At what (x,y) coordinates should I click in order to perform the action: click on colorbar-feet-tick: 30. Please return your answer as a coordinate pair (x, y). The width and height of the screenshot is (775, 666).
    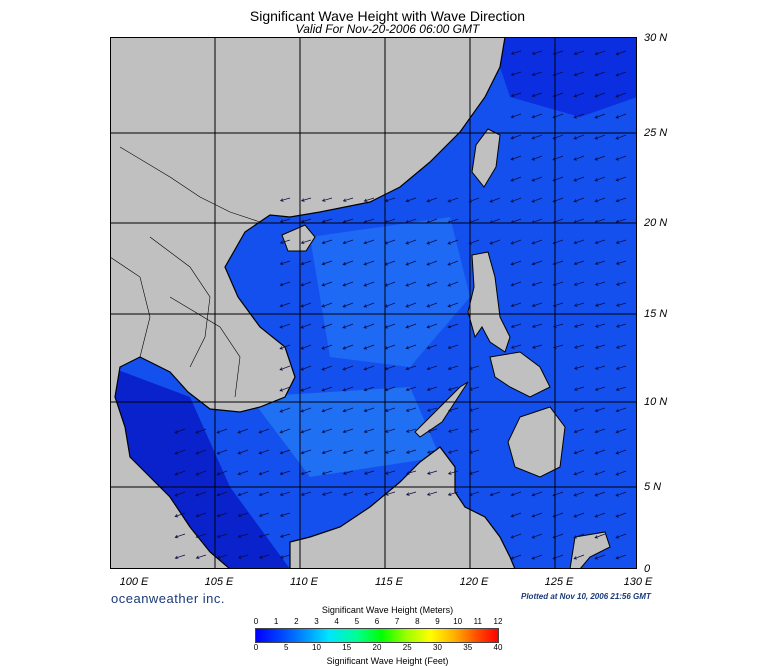
    Looking at the image, I should click on (437, 647).